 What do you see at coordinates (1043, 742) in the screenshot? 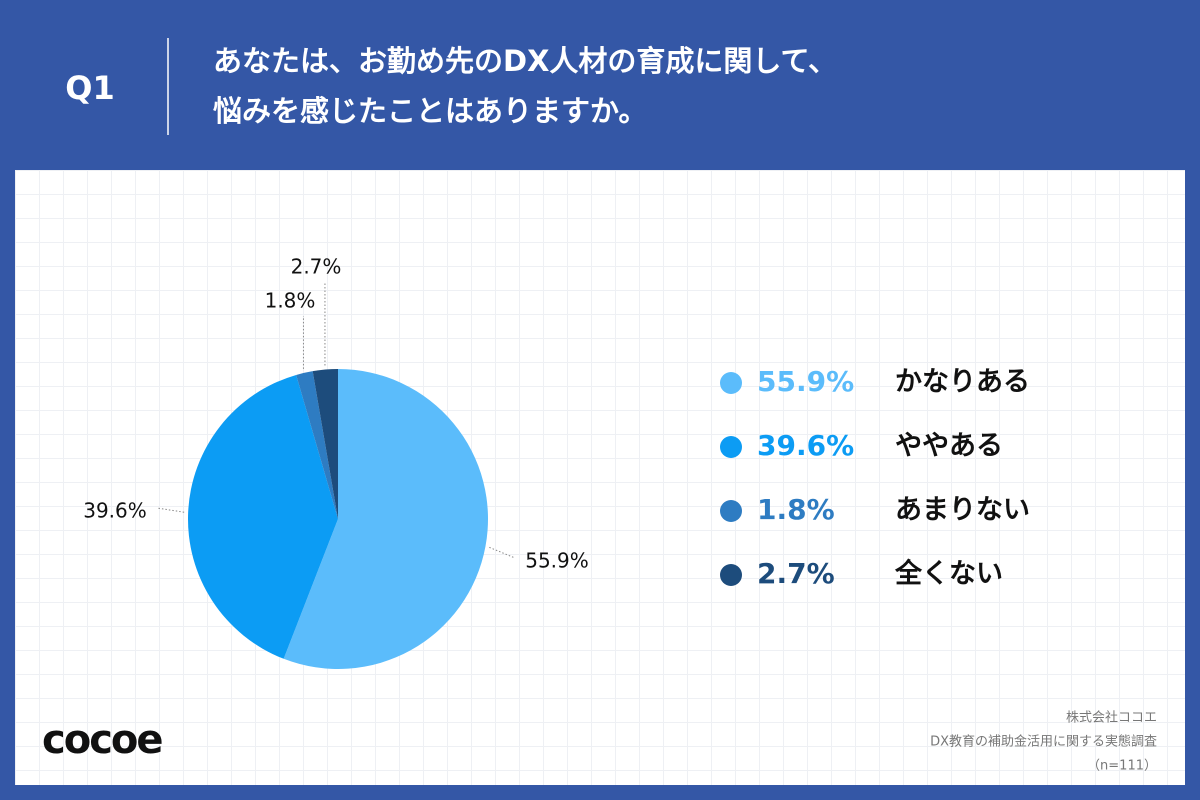
I see `source-text: DX教育の補助金活用に関する実態調査` at bounding box center [1043, 742].